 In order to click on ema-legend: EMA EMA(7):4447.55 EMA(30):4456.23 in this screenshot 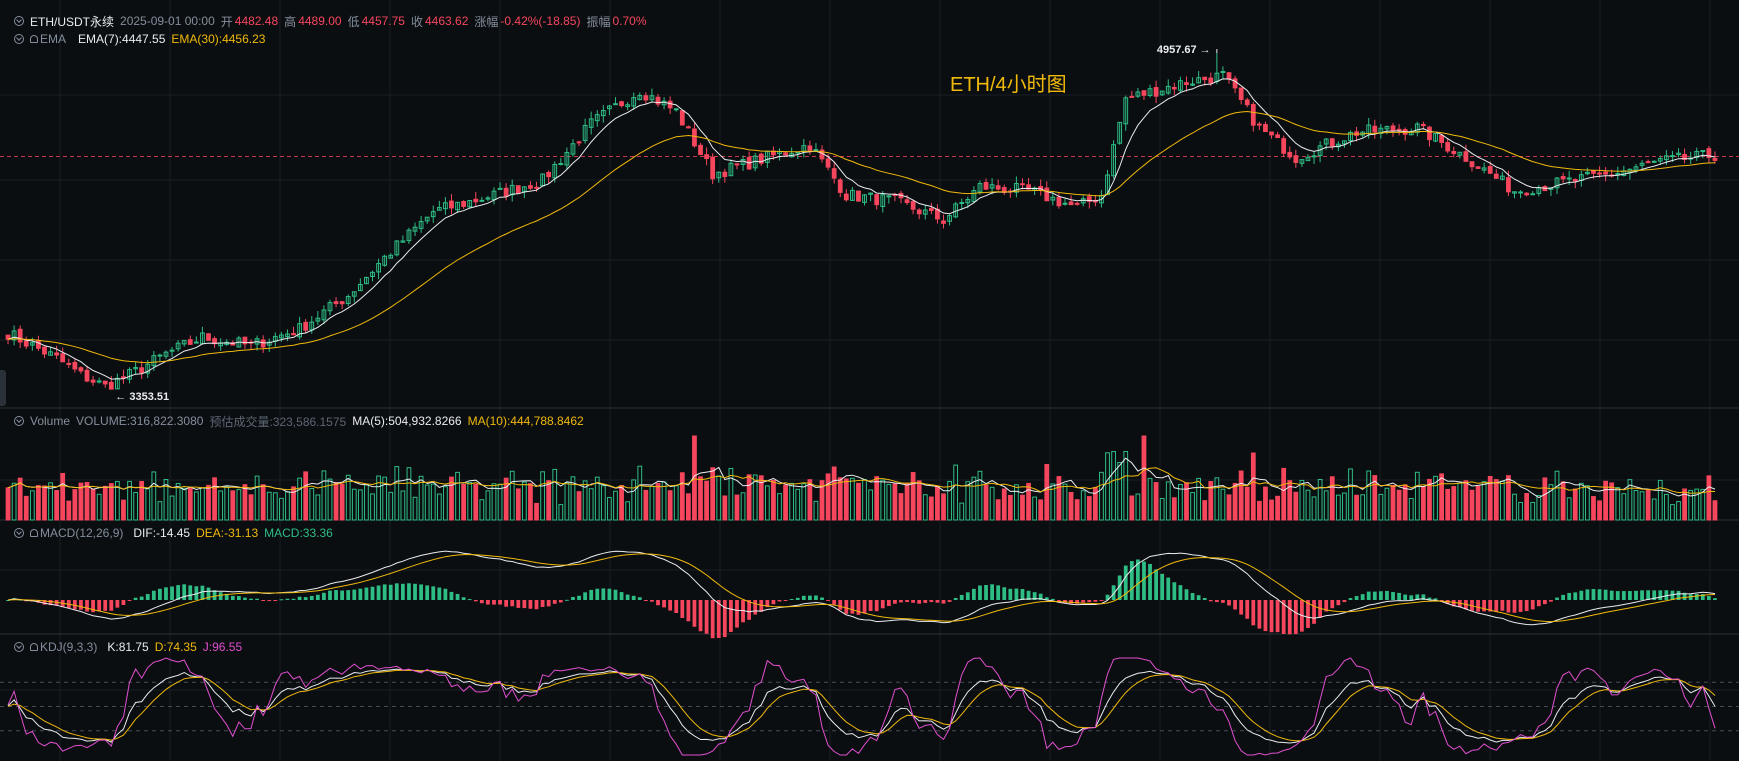, I will do `click(139, 39)`.